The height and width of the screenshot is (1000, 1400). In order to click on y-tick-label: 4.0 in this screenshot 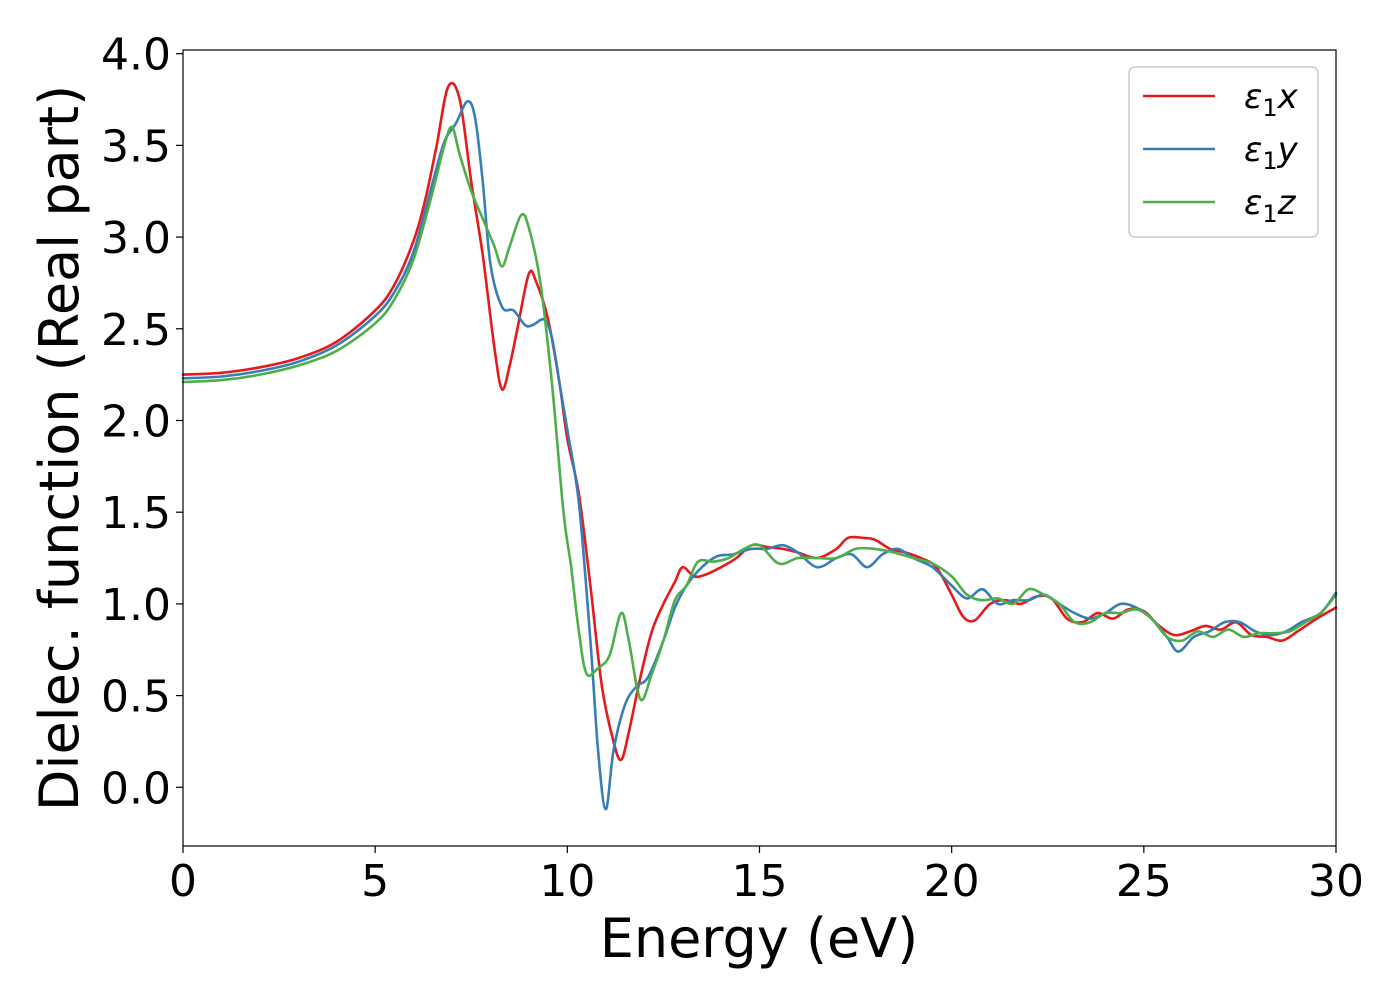, I will do `click(136, 55)`.